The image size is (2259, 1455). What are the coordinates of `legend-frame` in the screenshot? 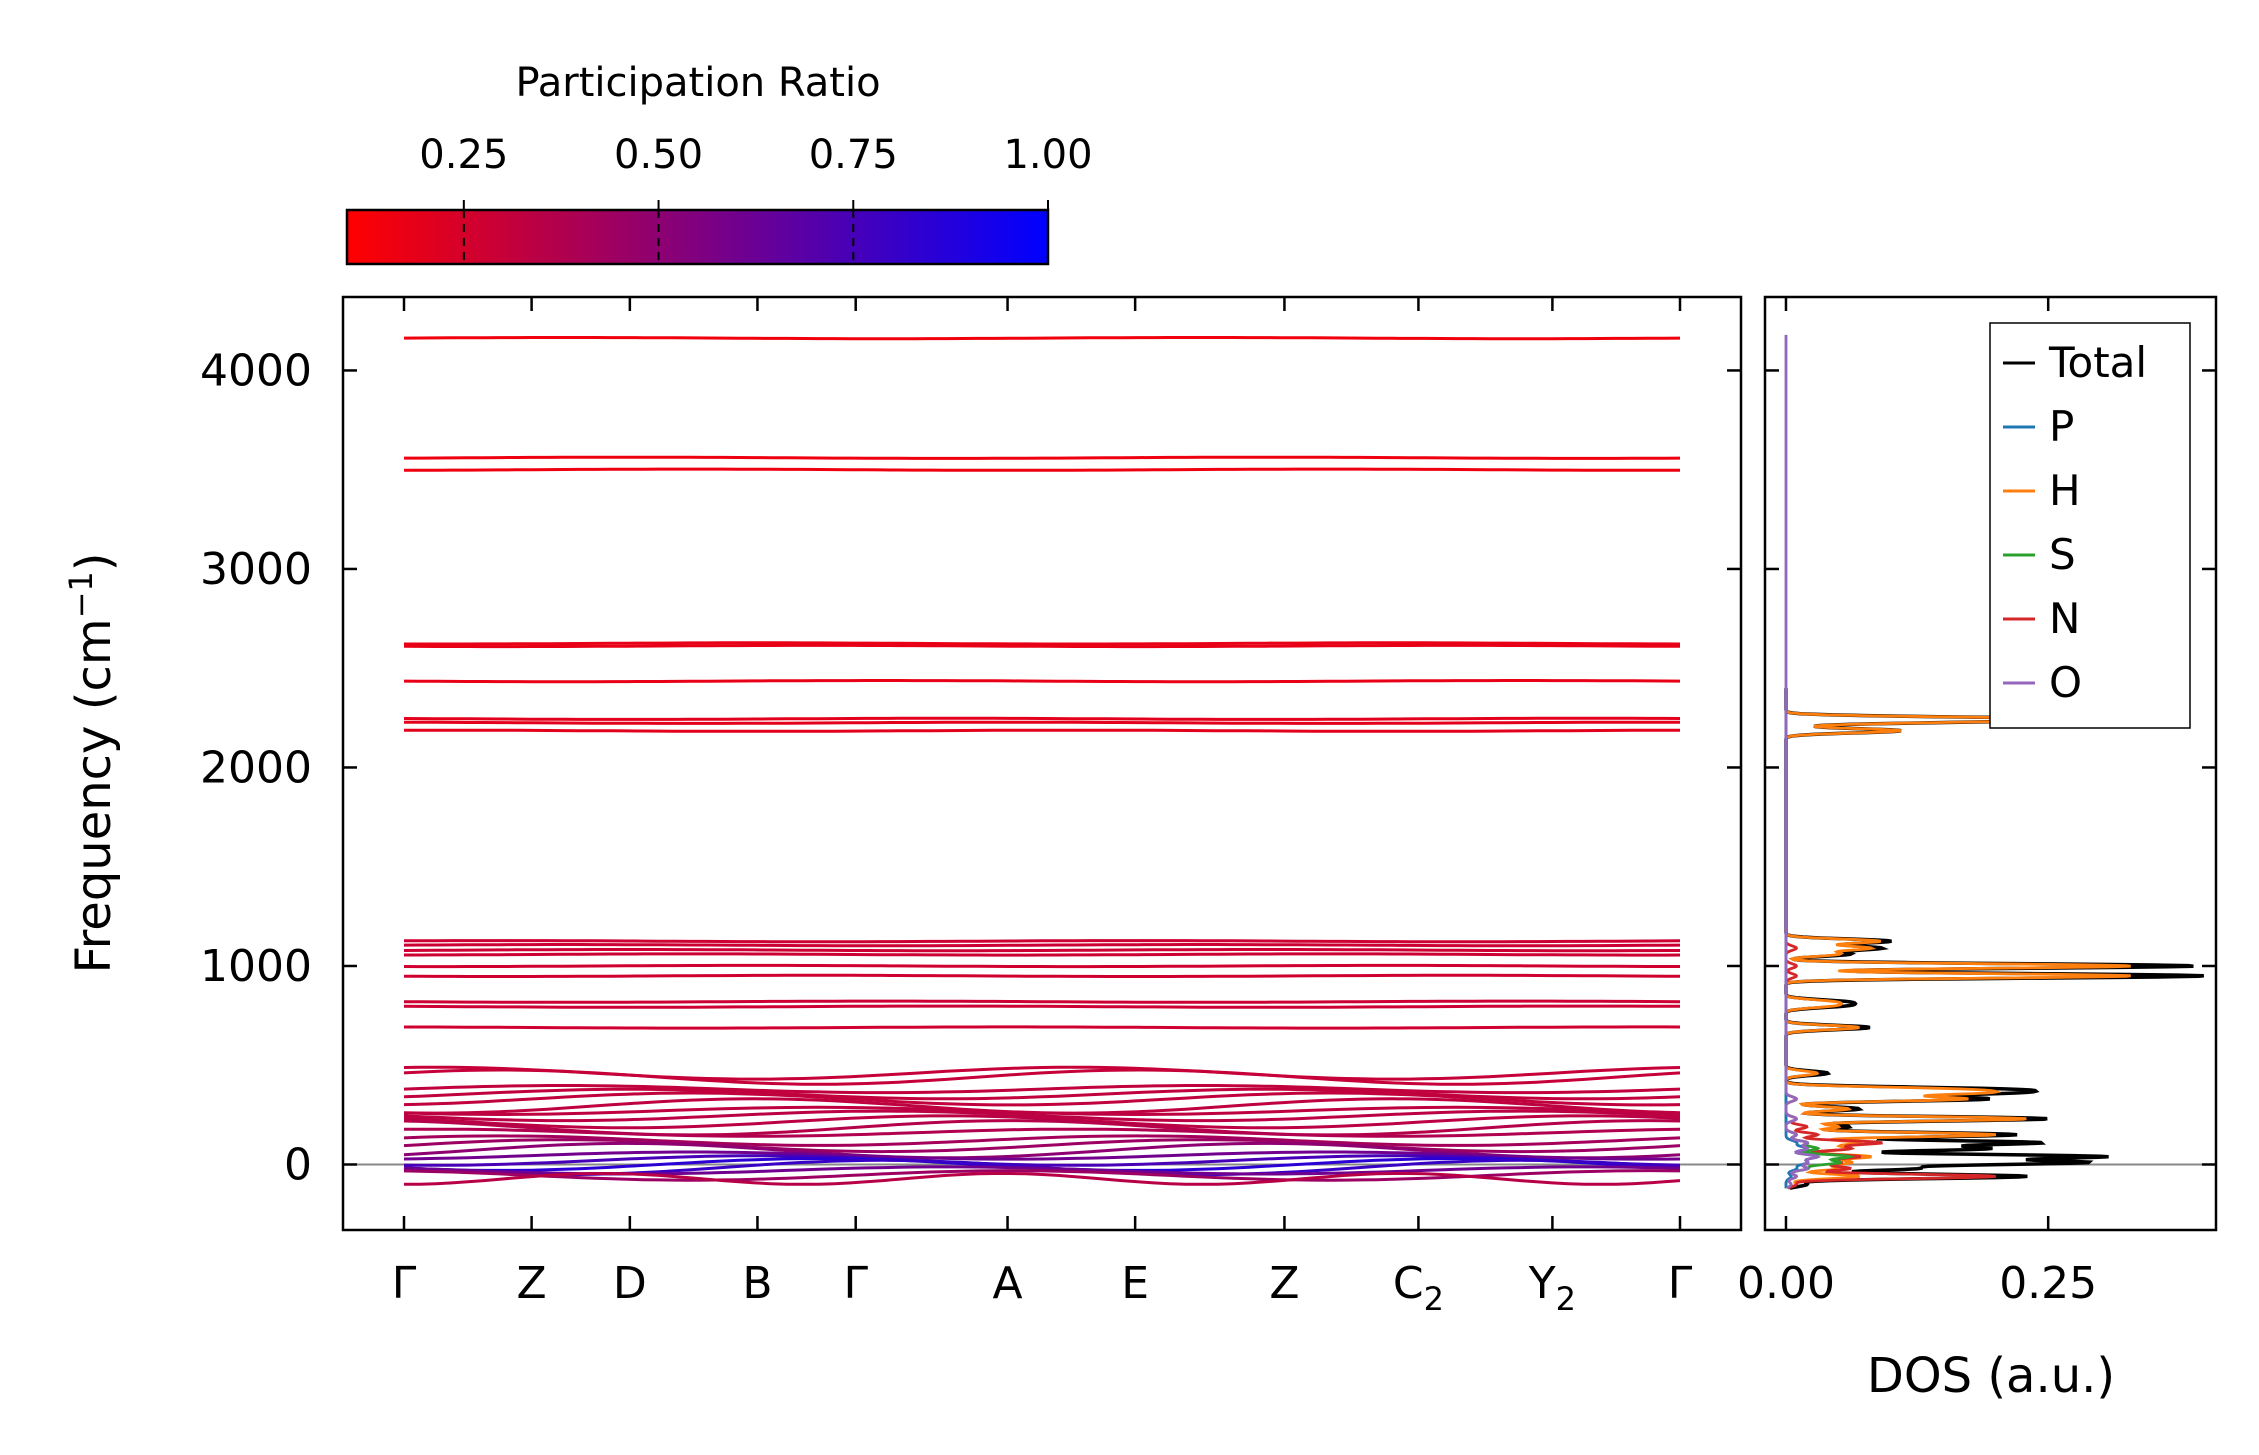 It's located at (2090, 525).